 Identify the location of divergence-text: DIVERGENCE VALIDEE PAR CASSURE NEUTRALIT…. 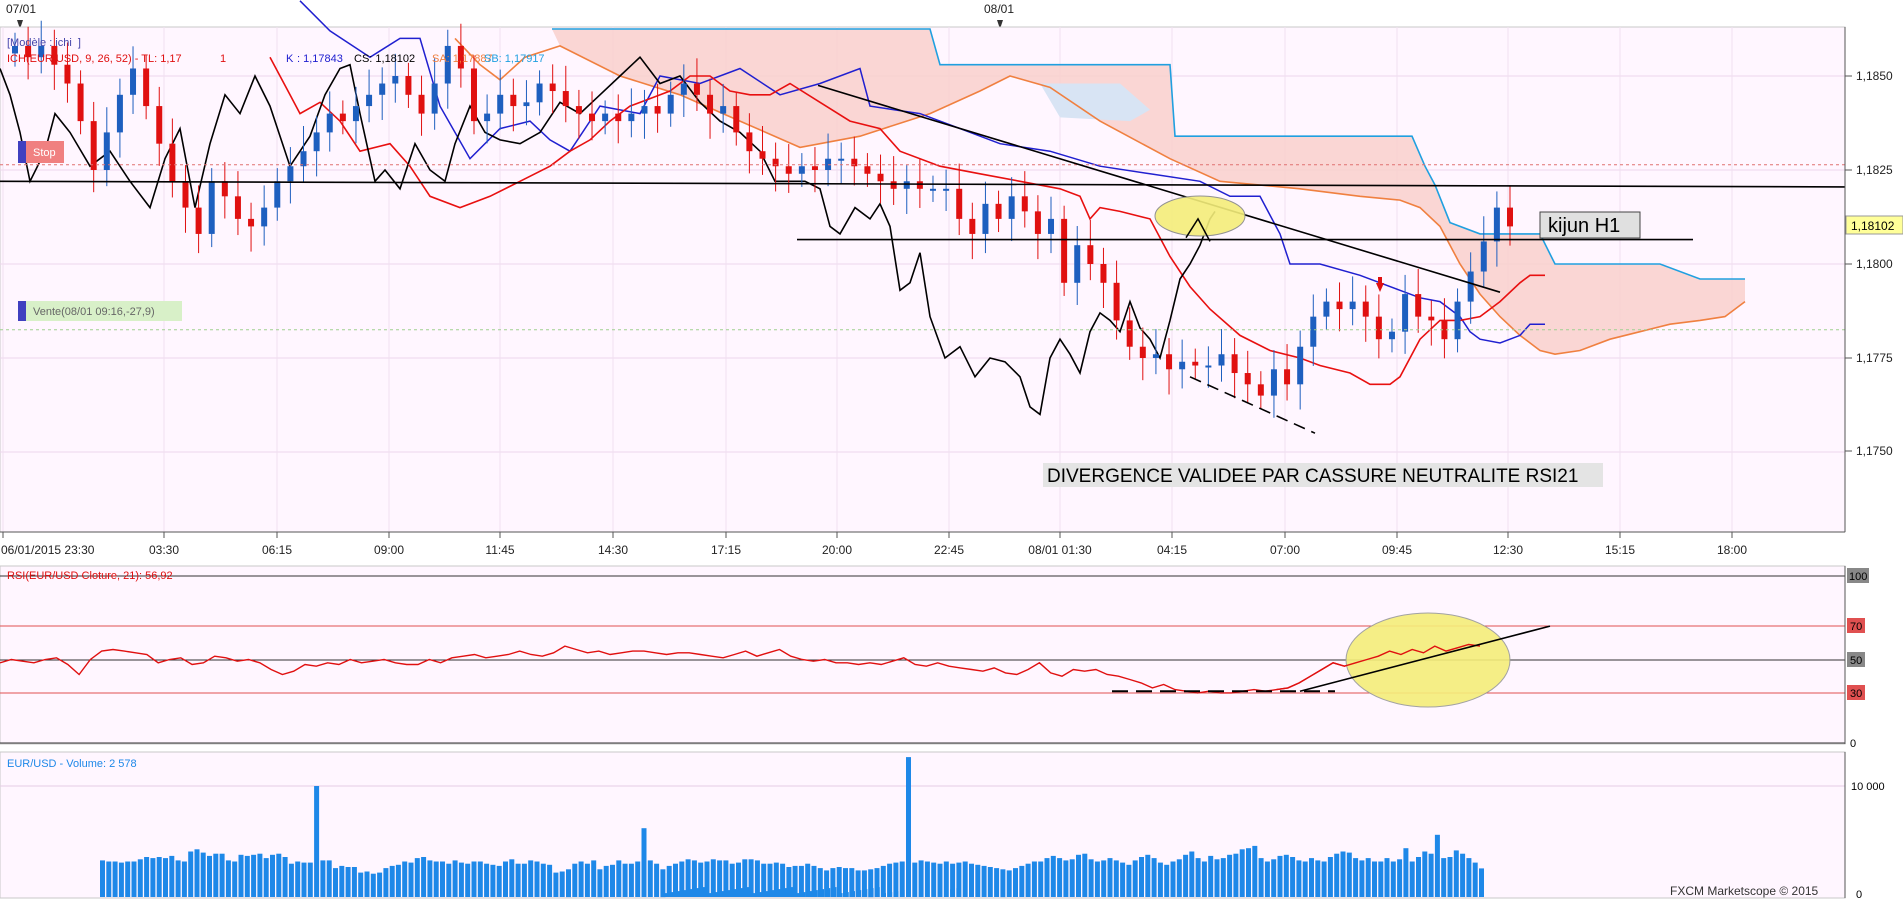
(1312, 476).